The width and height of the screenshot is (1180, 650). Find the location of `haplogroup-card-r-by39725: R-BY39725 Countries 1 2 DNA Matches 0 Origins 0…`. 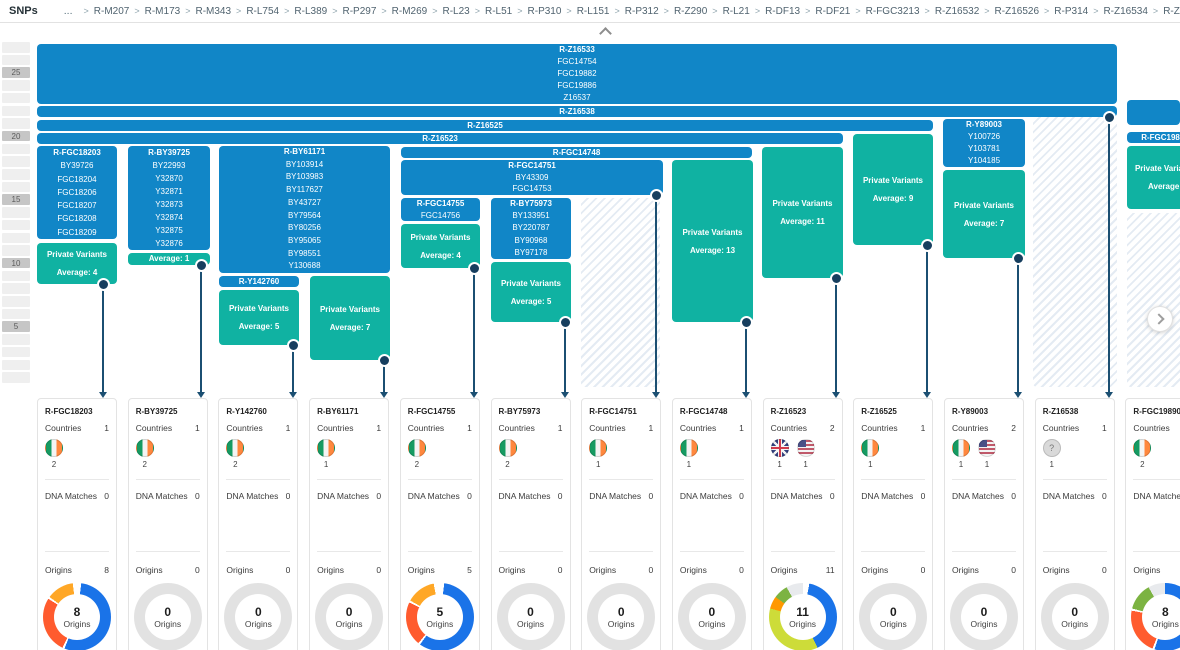

haplogroup-card-r-by39725: R-BY39725 Countries 1 2 DNA Matches 0 Origins 0… is located at coordinates (167, 524).